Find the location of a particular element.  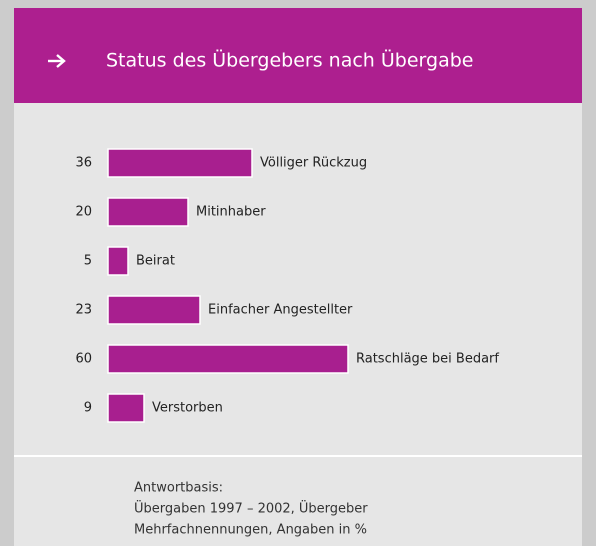

value-label: 23 is located at coordinates (83, 310).